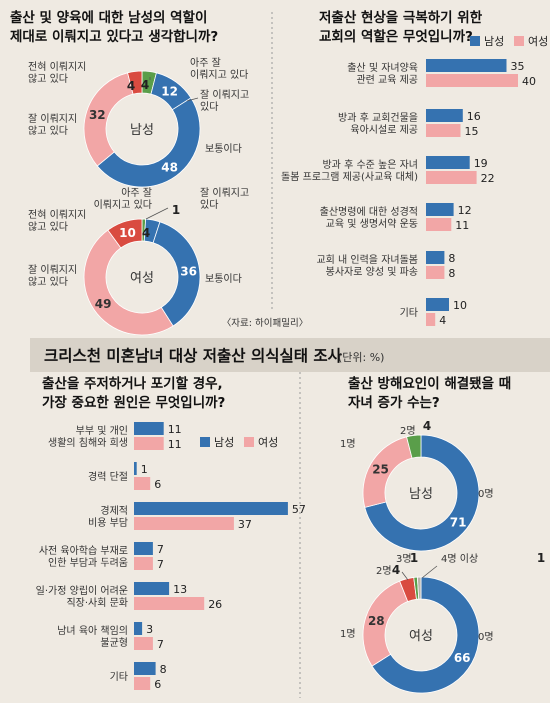 The image size is (550, 703). Describe the element at coordinates (299, 509) in the screenshot. I see `bar-value-male: 57` at that location.